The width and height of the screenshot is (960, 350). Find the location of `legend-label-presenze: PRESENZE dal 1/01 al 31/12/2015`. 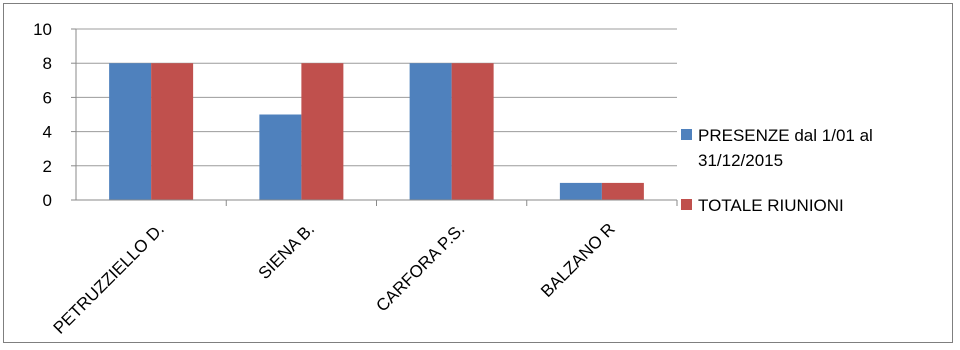

legend-label-presenze: PRESENZE dal 1/01 al 31/12/2015 is located at coordinates (785, 148).